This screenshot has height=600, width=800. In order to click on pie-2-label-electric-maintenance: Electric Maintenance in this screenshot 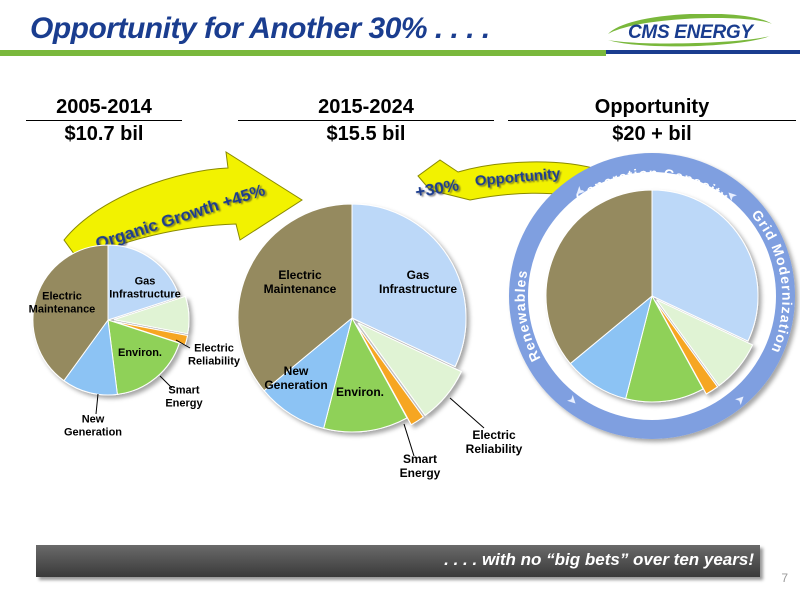, I will do `click(300, 282)`.